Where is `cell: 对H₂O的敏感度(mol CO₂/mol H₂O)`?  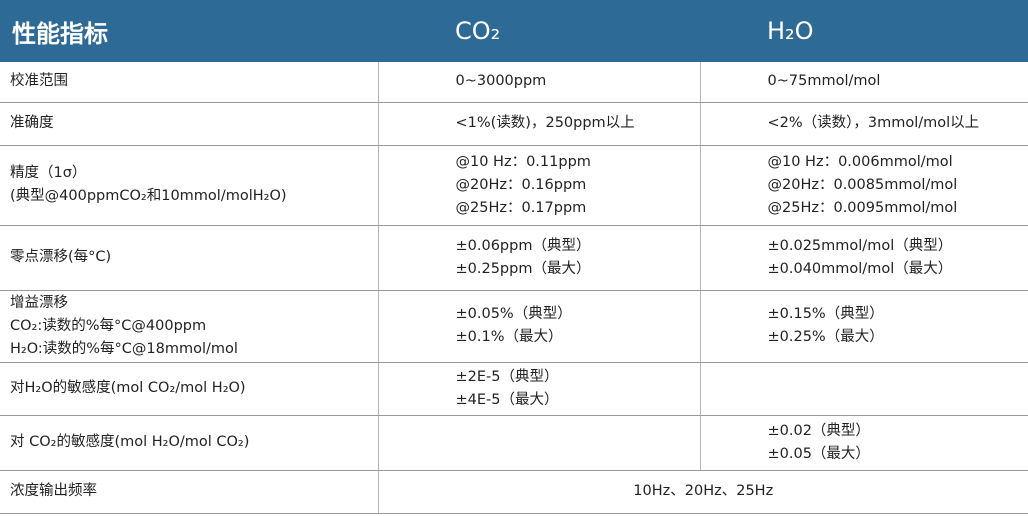 cell: 对H₂O的敏感度(mol CO₂/mol H₂O) is located at coordinates (189, 389).